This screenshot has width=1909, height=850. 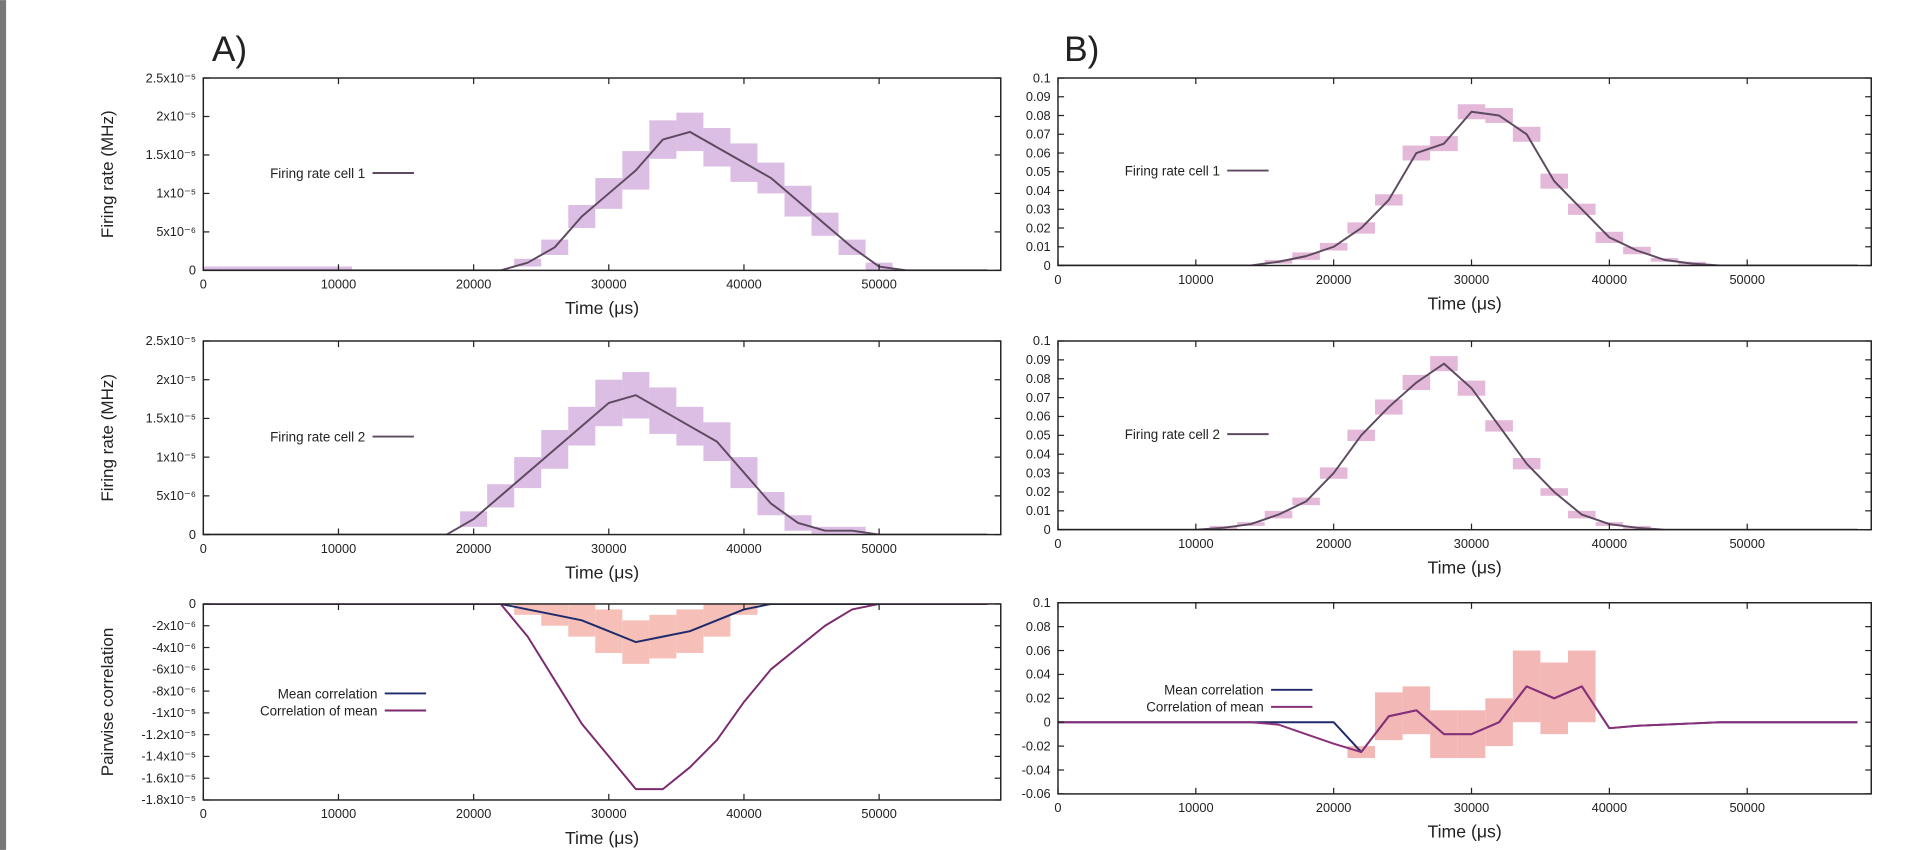 What do you see at coordinates (1204, 707) in the screenshot?
I see `legend-label: Correlation of mean` at bounding box center [1204, 707].